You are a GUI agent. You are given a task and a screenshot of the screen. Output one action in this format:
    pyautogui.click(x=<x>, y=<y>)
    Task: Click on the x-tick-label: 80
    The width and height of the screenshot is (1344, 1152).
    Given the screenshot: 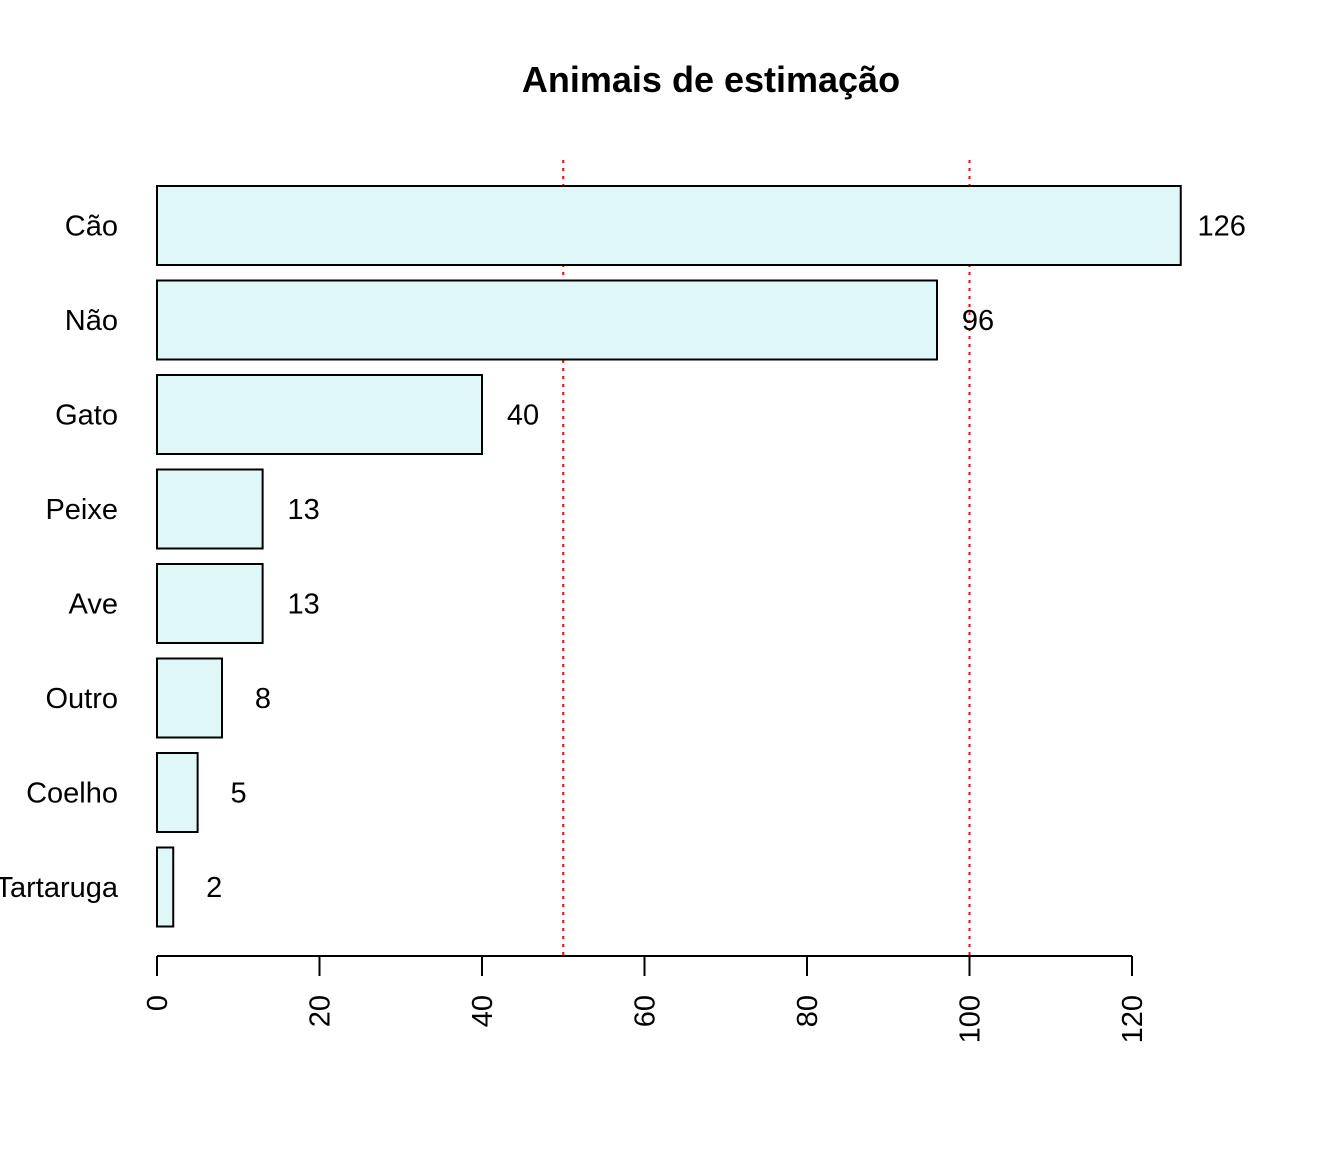 What is the action you would take?
    pyautogui.click(x=808, y=1011)
    